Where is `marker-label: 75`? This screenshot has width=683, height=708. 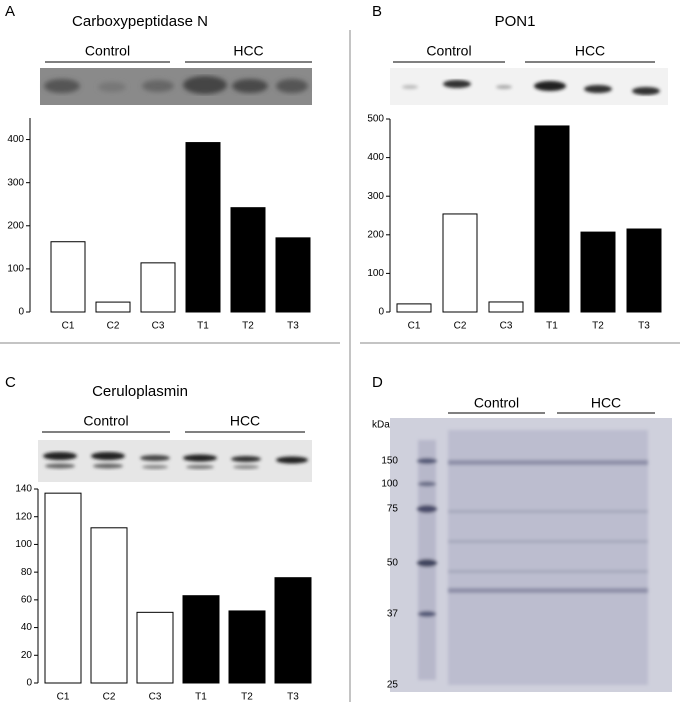
marker-label: 75 is located at coordinates (393, 509).